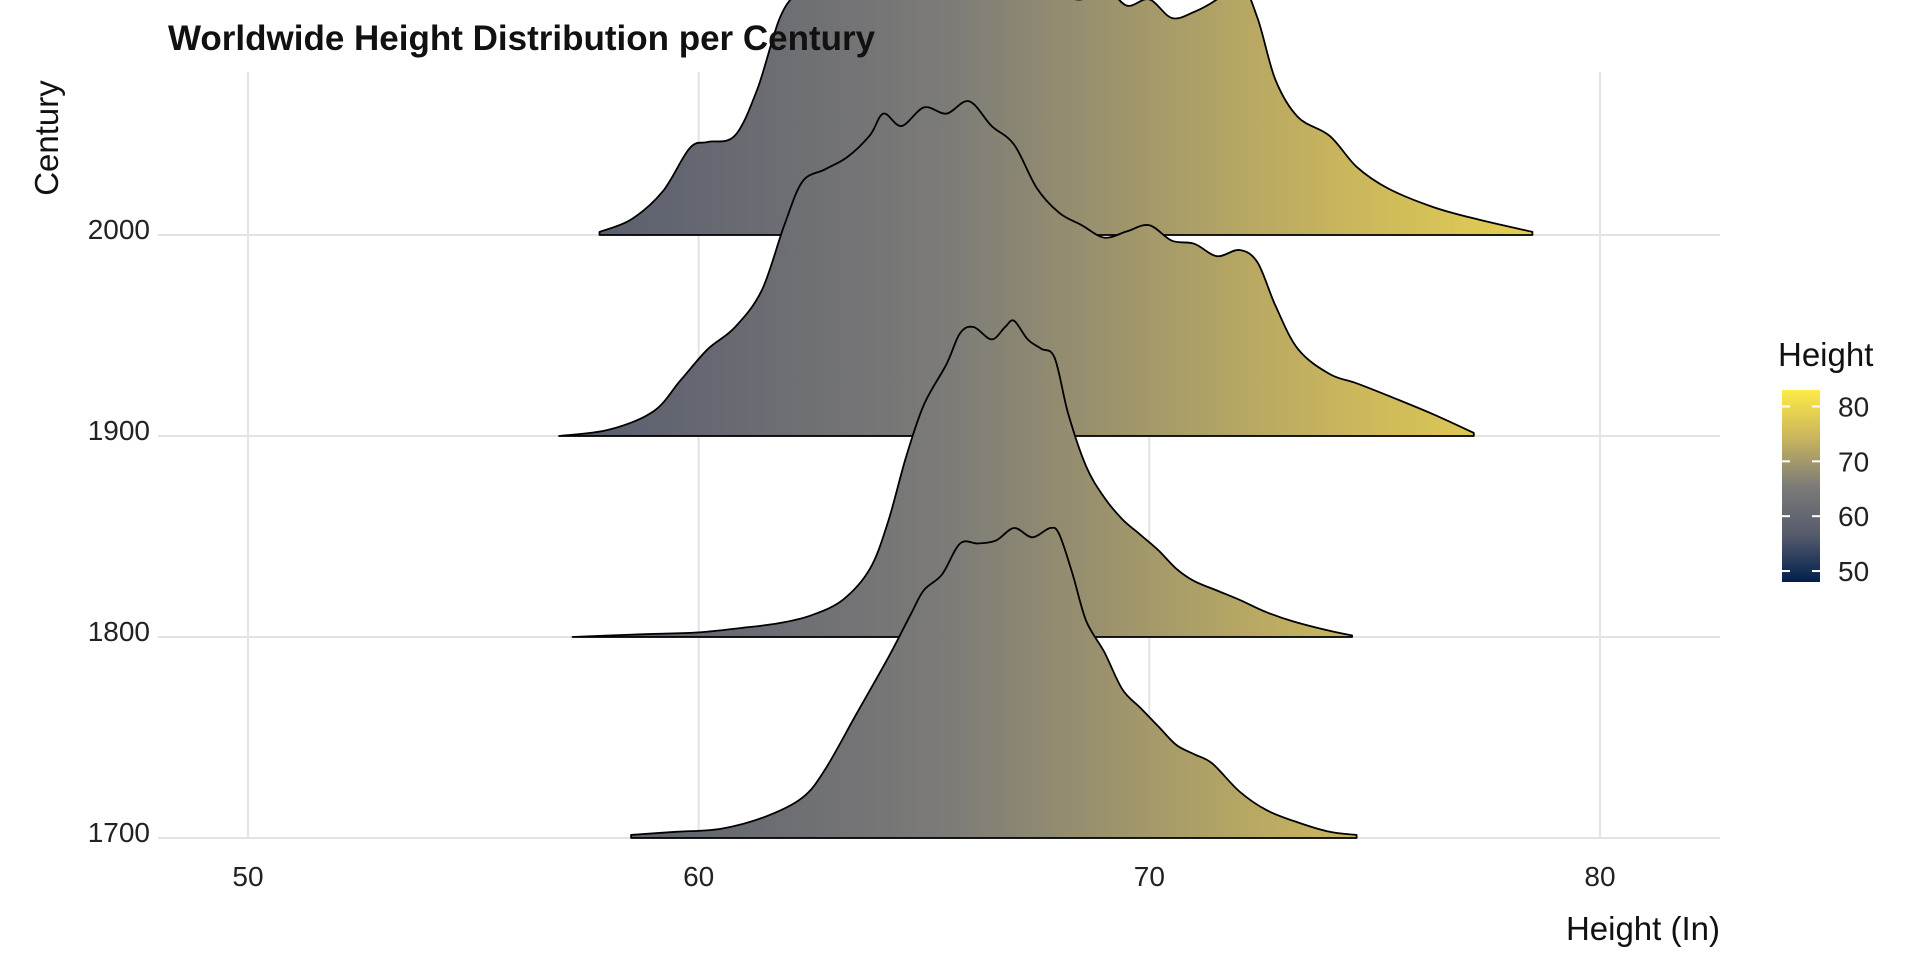  Describe the element at coordinates (1825, 461) in the screenshot. I see `legend: Height 50 60 70 80` at that location.